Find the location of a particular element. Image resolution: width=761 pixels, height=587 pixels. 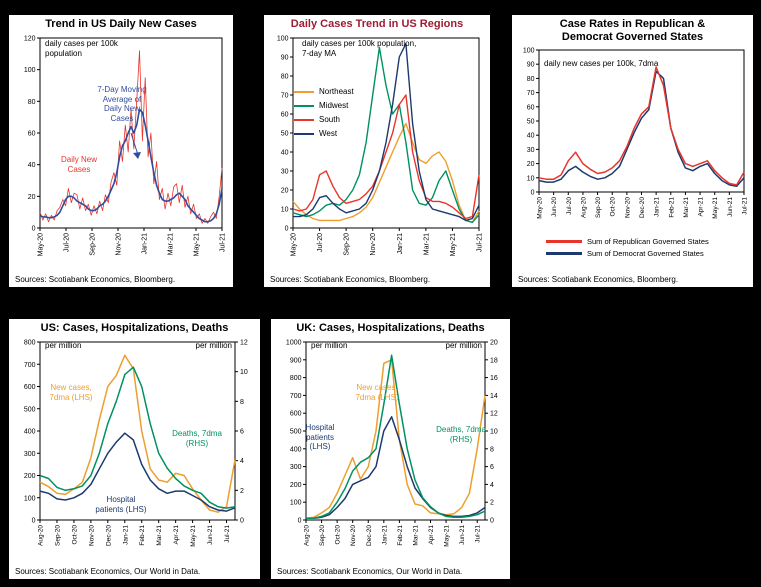

svg-text: 30 is located at coordinates (285, 171).